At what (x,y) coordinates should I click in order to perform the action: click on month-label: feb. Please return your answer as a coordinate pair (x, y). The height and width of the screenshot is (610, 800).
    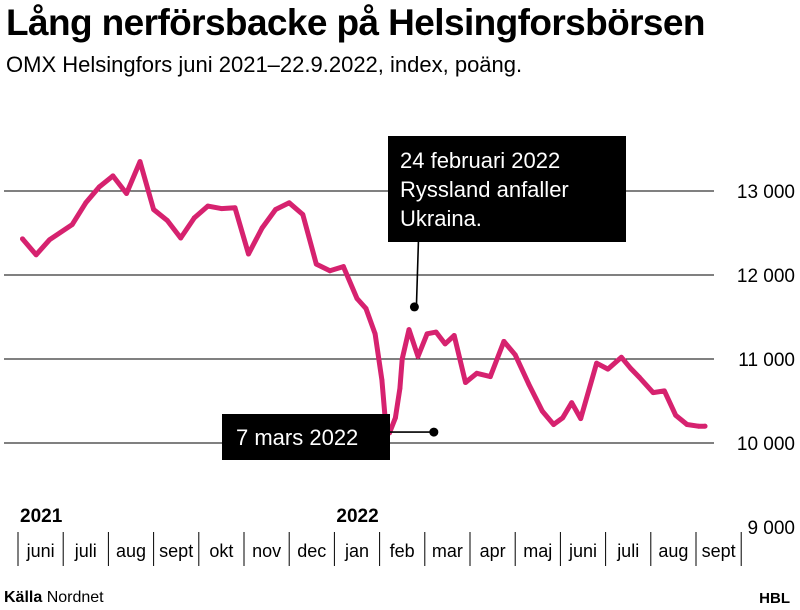
    Looking at the image, I should click on (402, 551).